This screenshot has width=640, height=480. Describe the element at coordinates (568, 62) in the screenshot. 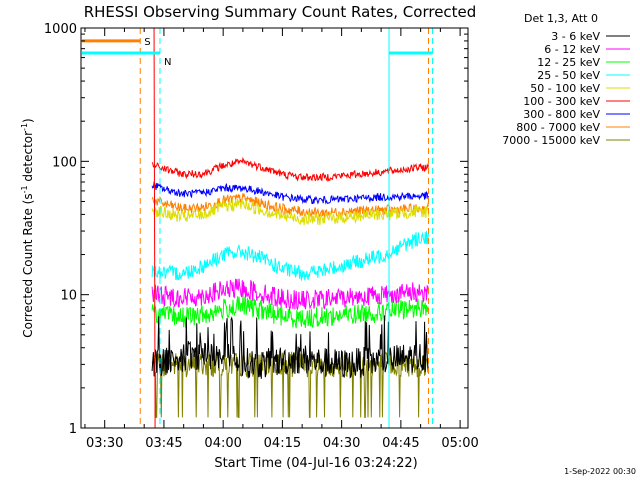

I see `legend-label: 12 - 25 keV` at that location.